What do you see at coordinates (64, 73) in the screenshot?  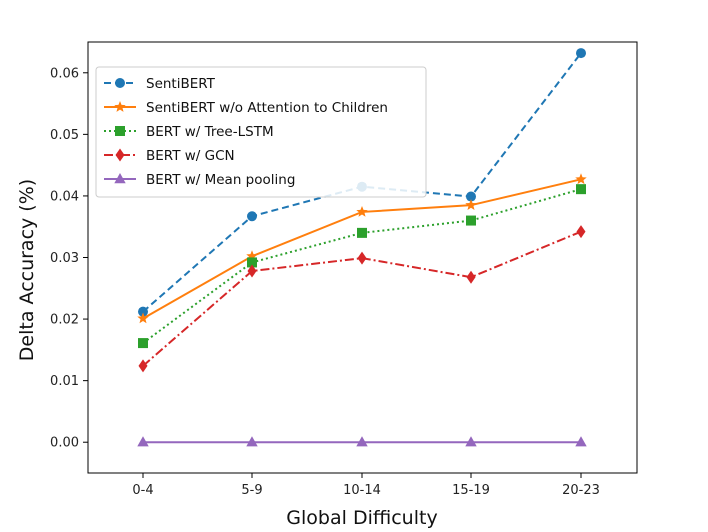 I see `y-tick-label: 0.06` at bounding box center [64, 73].